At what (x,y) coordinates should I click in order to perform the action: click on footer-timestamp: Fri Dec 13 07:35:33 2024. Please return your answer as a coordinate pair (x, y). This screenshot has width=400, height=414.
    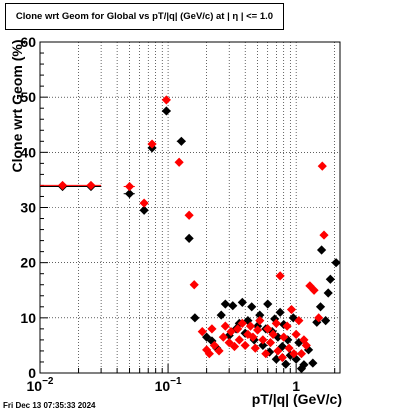
    Looking at the image, I should click on (49, 405).